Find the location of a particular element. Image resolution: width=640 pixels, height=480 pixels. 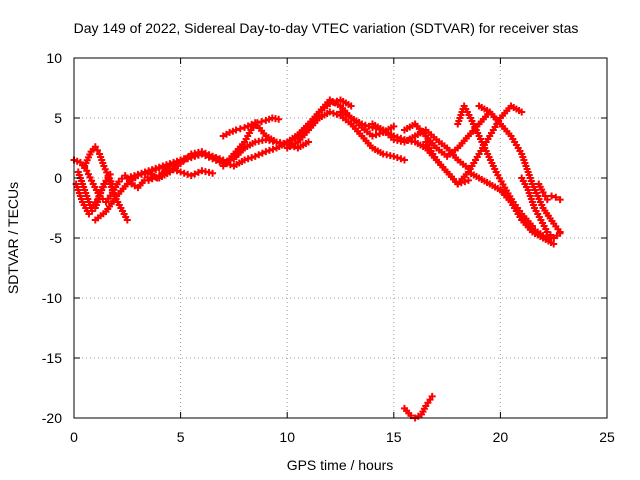

y-axis-label: SDTVAR / TECUs is located at coordinates (13, 238).